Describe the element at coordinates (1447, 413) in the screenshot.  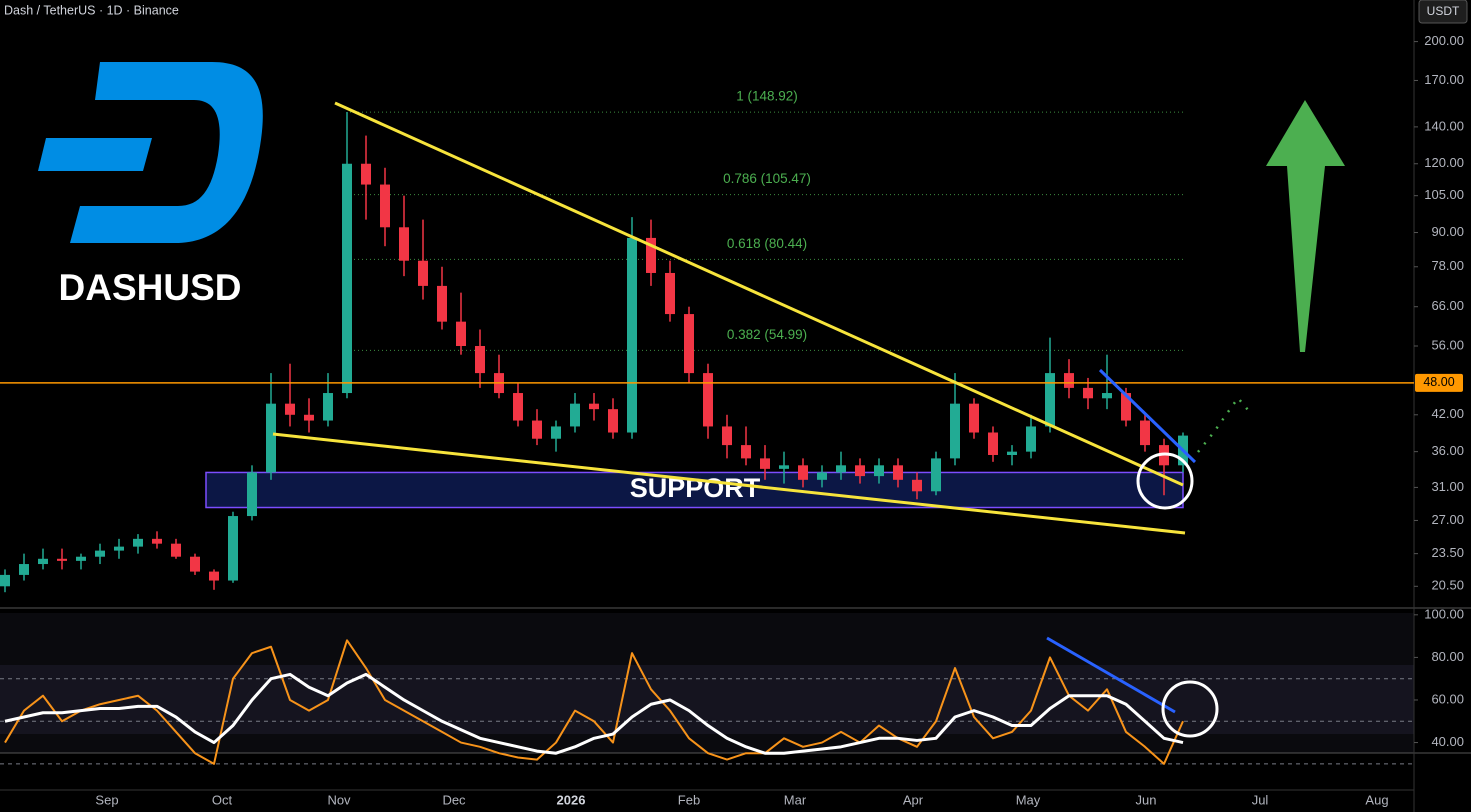
I see `y-tick-label: 42.00` at that location.